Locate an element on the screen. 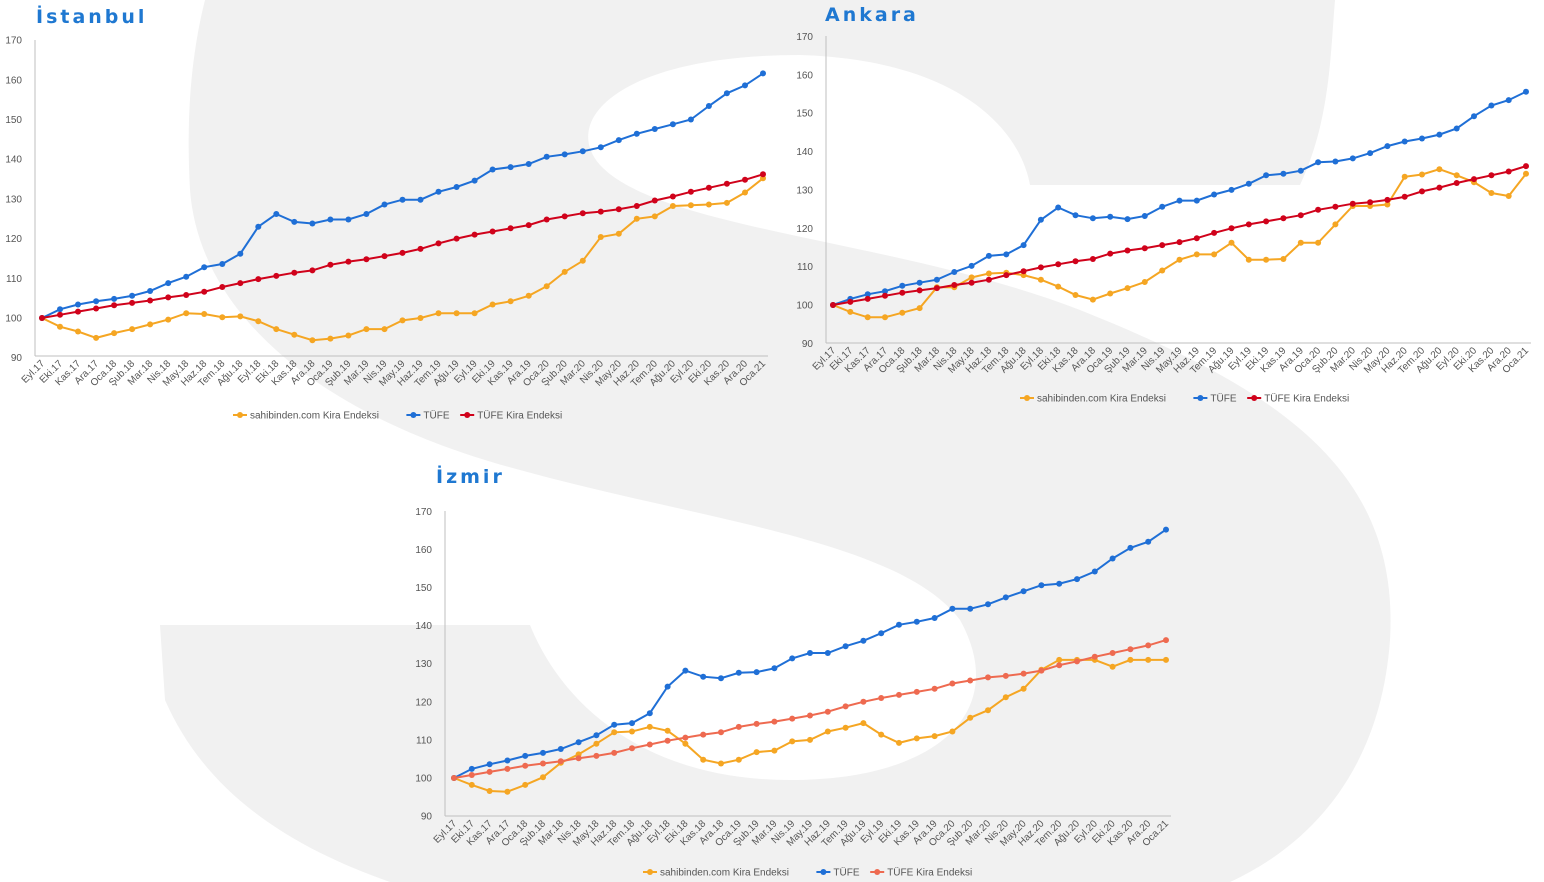  y-tick-label: 150 is located at coordinates (804, 114).